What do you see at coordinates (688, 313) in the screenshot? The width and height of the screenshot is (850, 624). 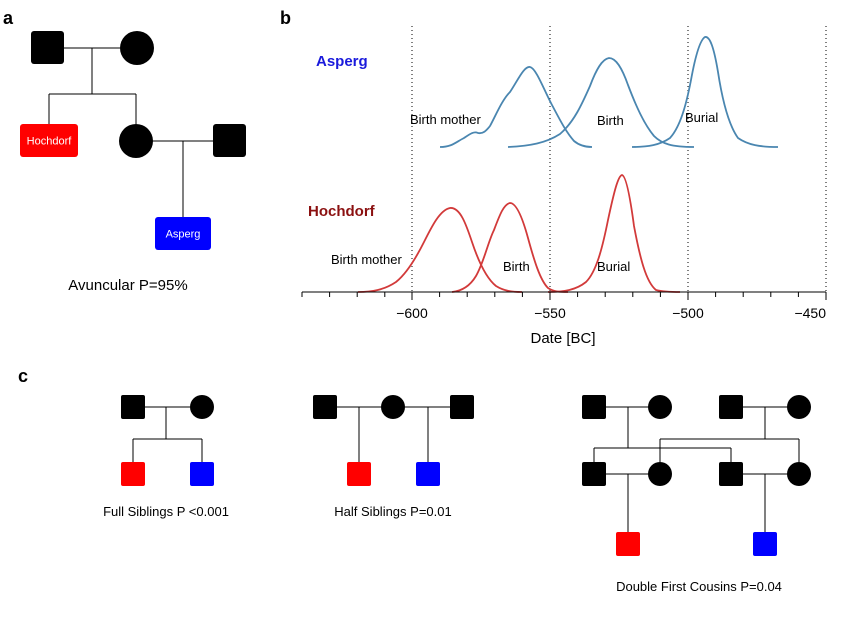 I see `x-tick-label: −500` at bounding box center [688, 313].